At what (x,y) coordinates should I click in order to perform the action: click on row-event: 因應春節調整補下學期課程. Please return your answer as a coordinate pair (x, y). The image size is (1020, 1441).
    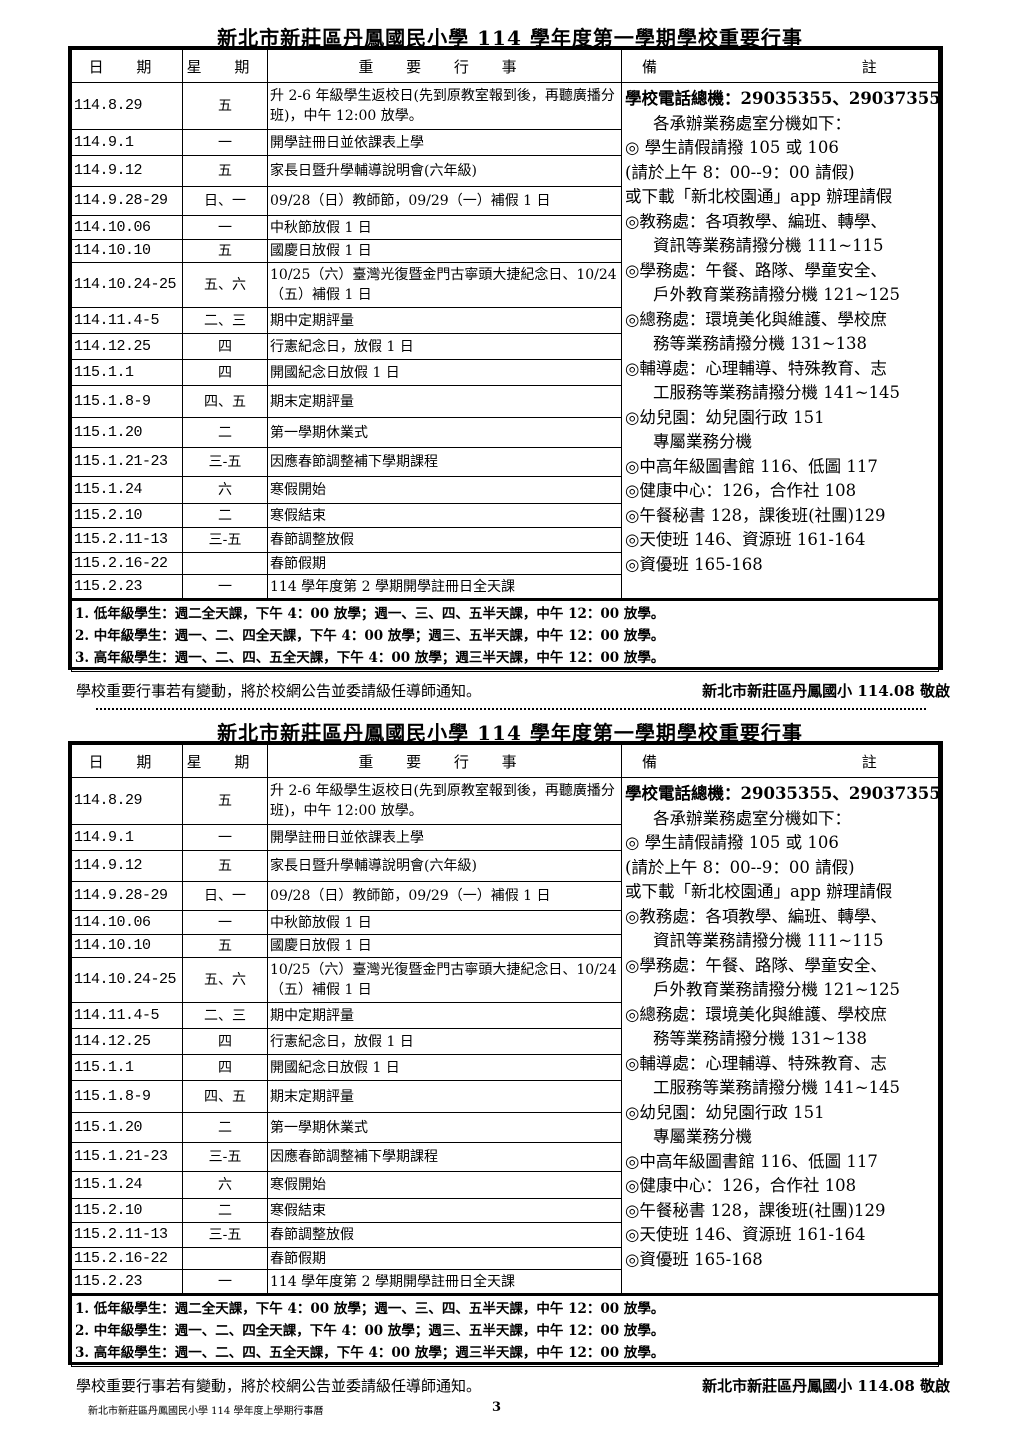
    Looking at the image, I should click on (444, 1157).